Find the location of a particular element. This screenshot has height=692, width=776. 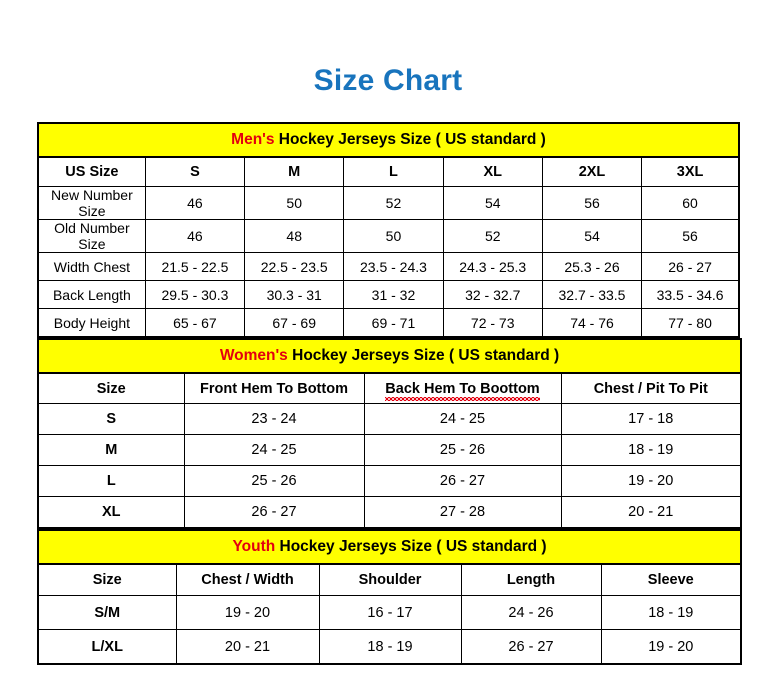

table-cell: 17 - 18 is located at coordinates (651, 419).